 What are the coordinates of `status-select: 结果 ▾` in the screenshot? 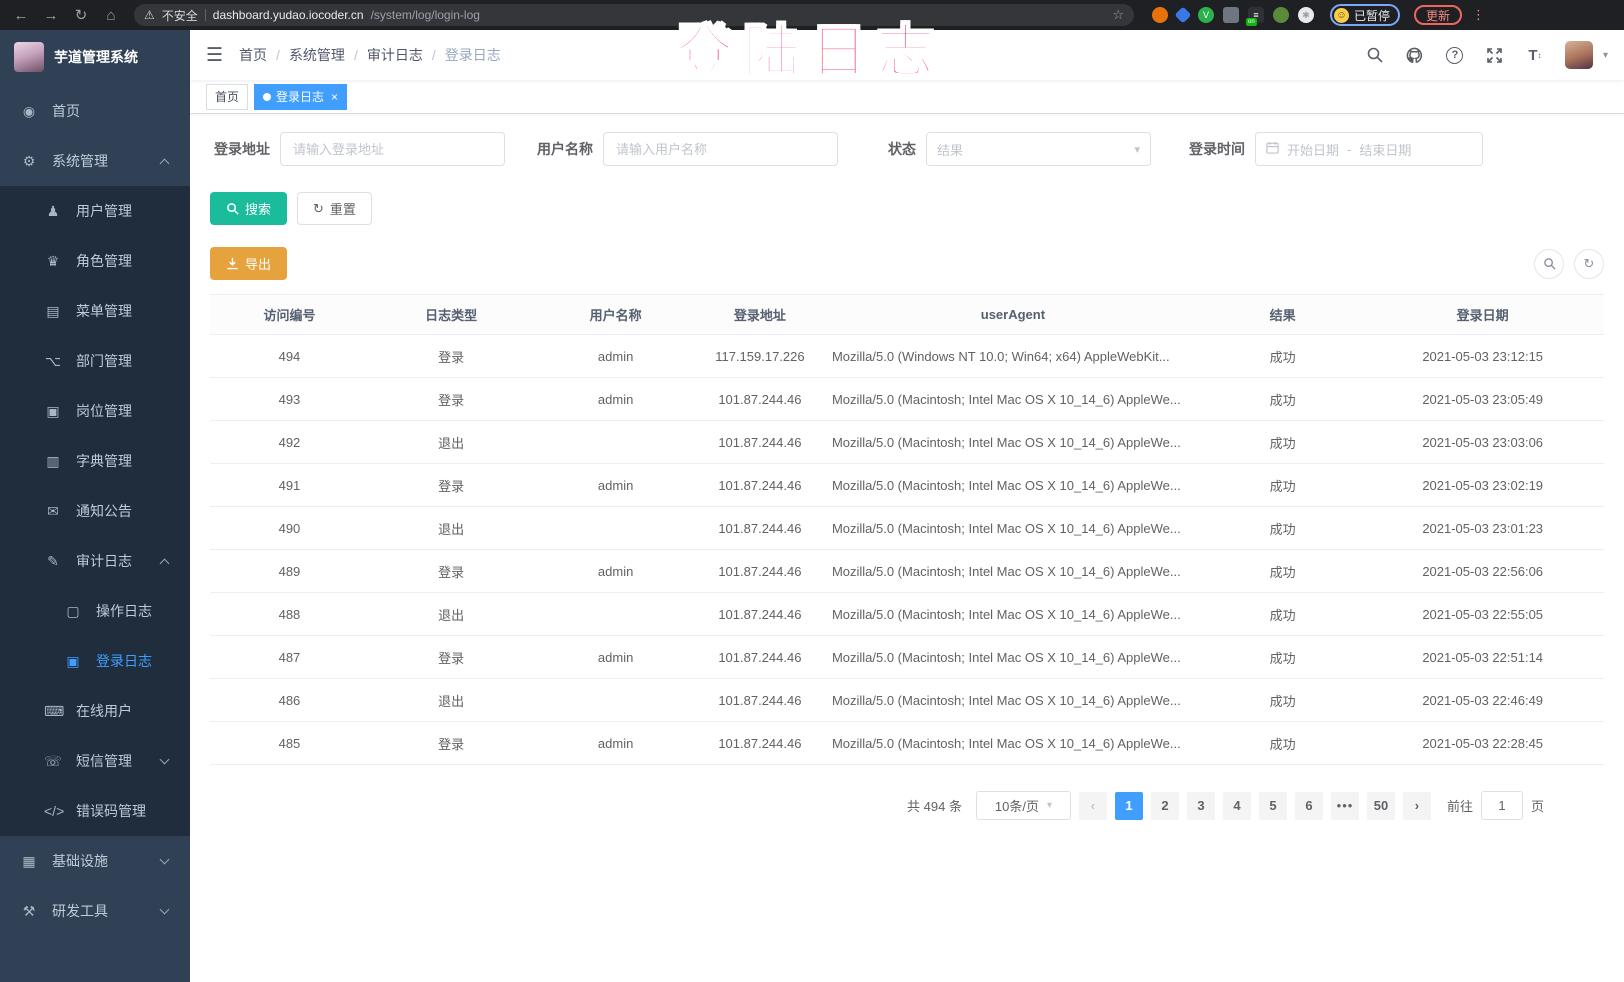 It's located at (1038, 149).